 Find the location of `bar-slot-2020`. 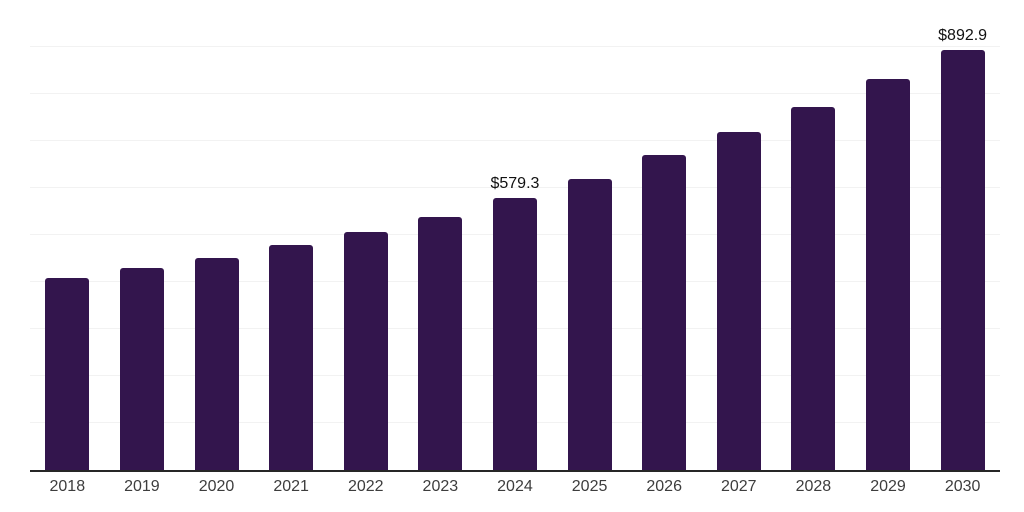

bar-slot-2020 is located at coordinates (216, 235).